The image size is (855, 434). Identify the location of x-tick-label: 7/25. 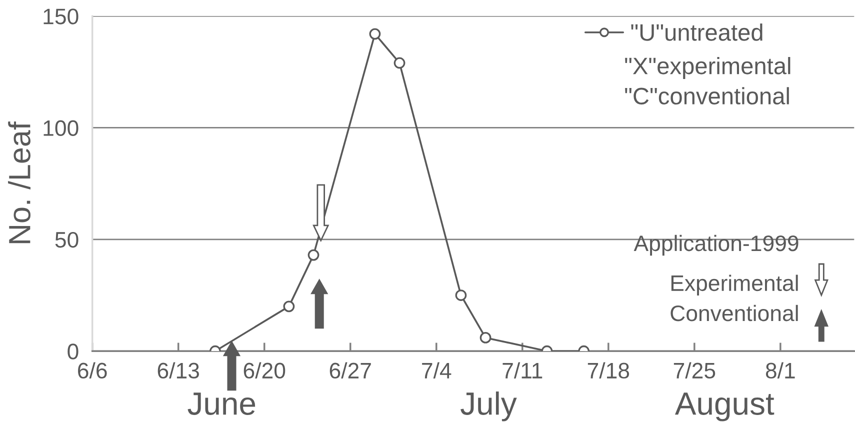
(695, 370).